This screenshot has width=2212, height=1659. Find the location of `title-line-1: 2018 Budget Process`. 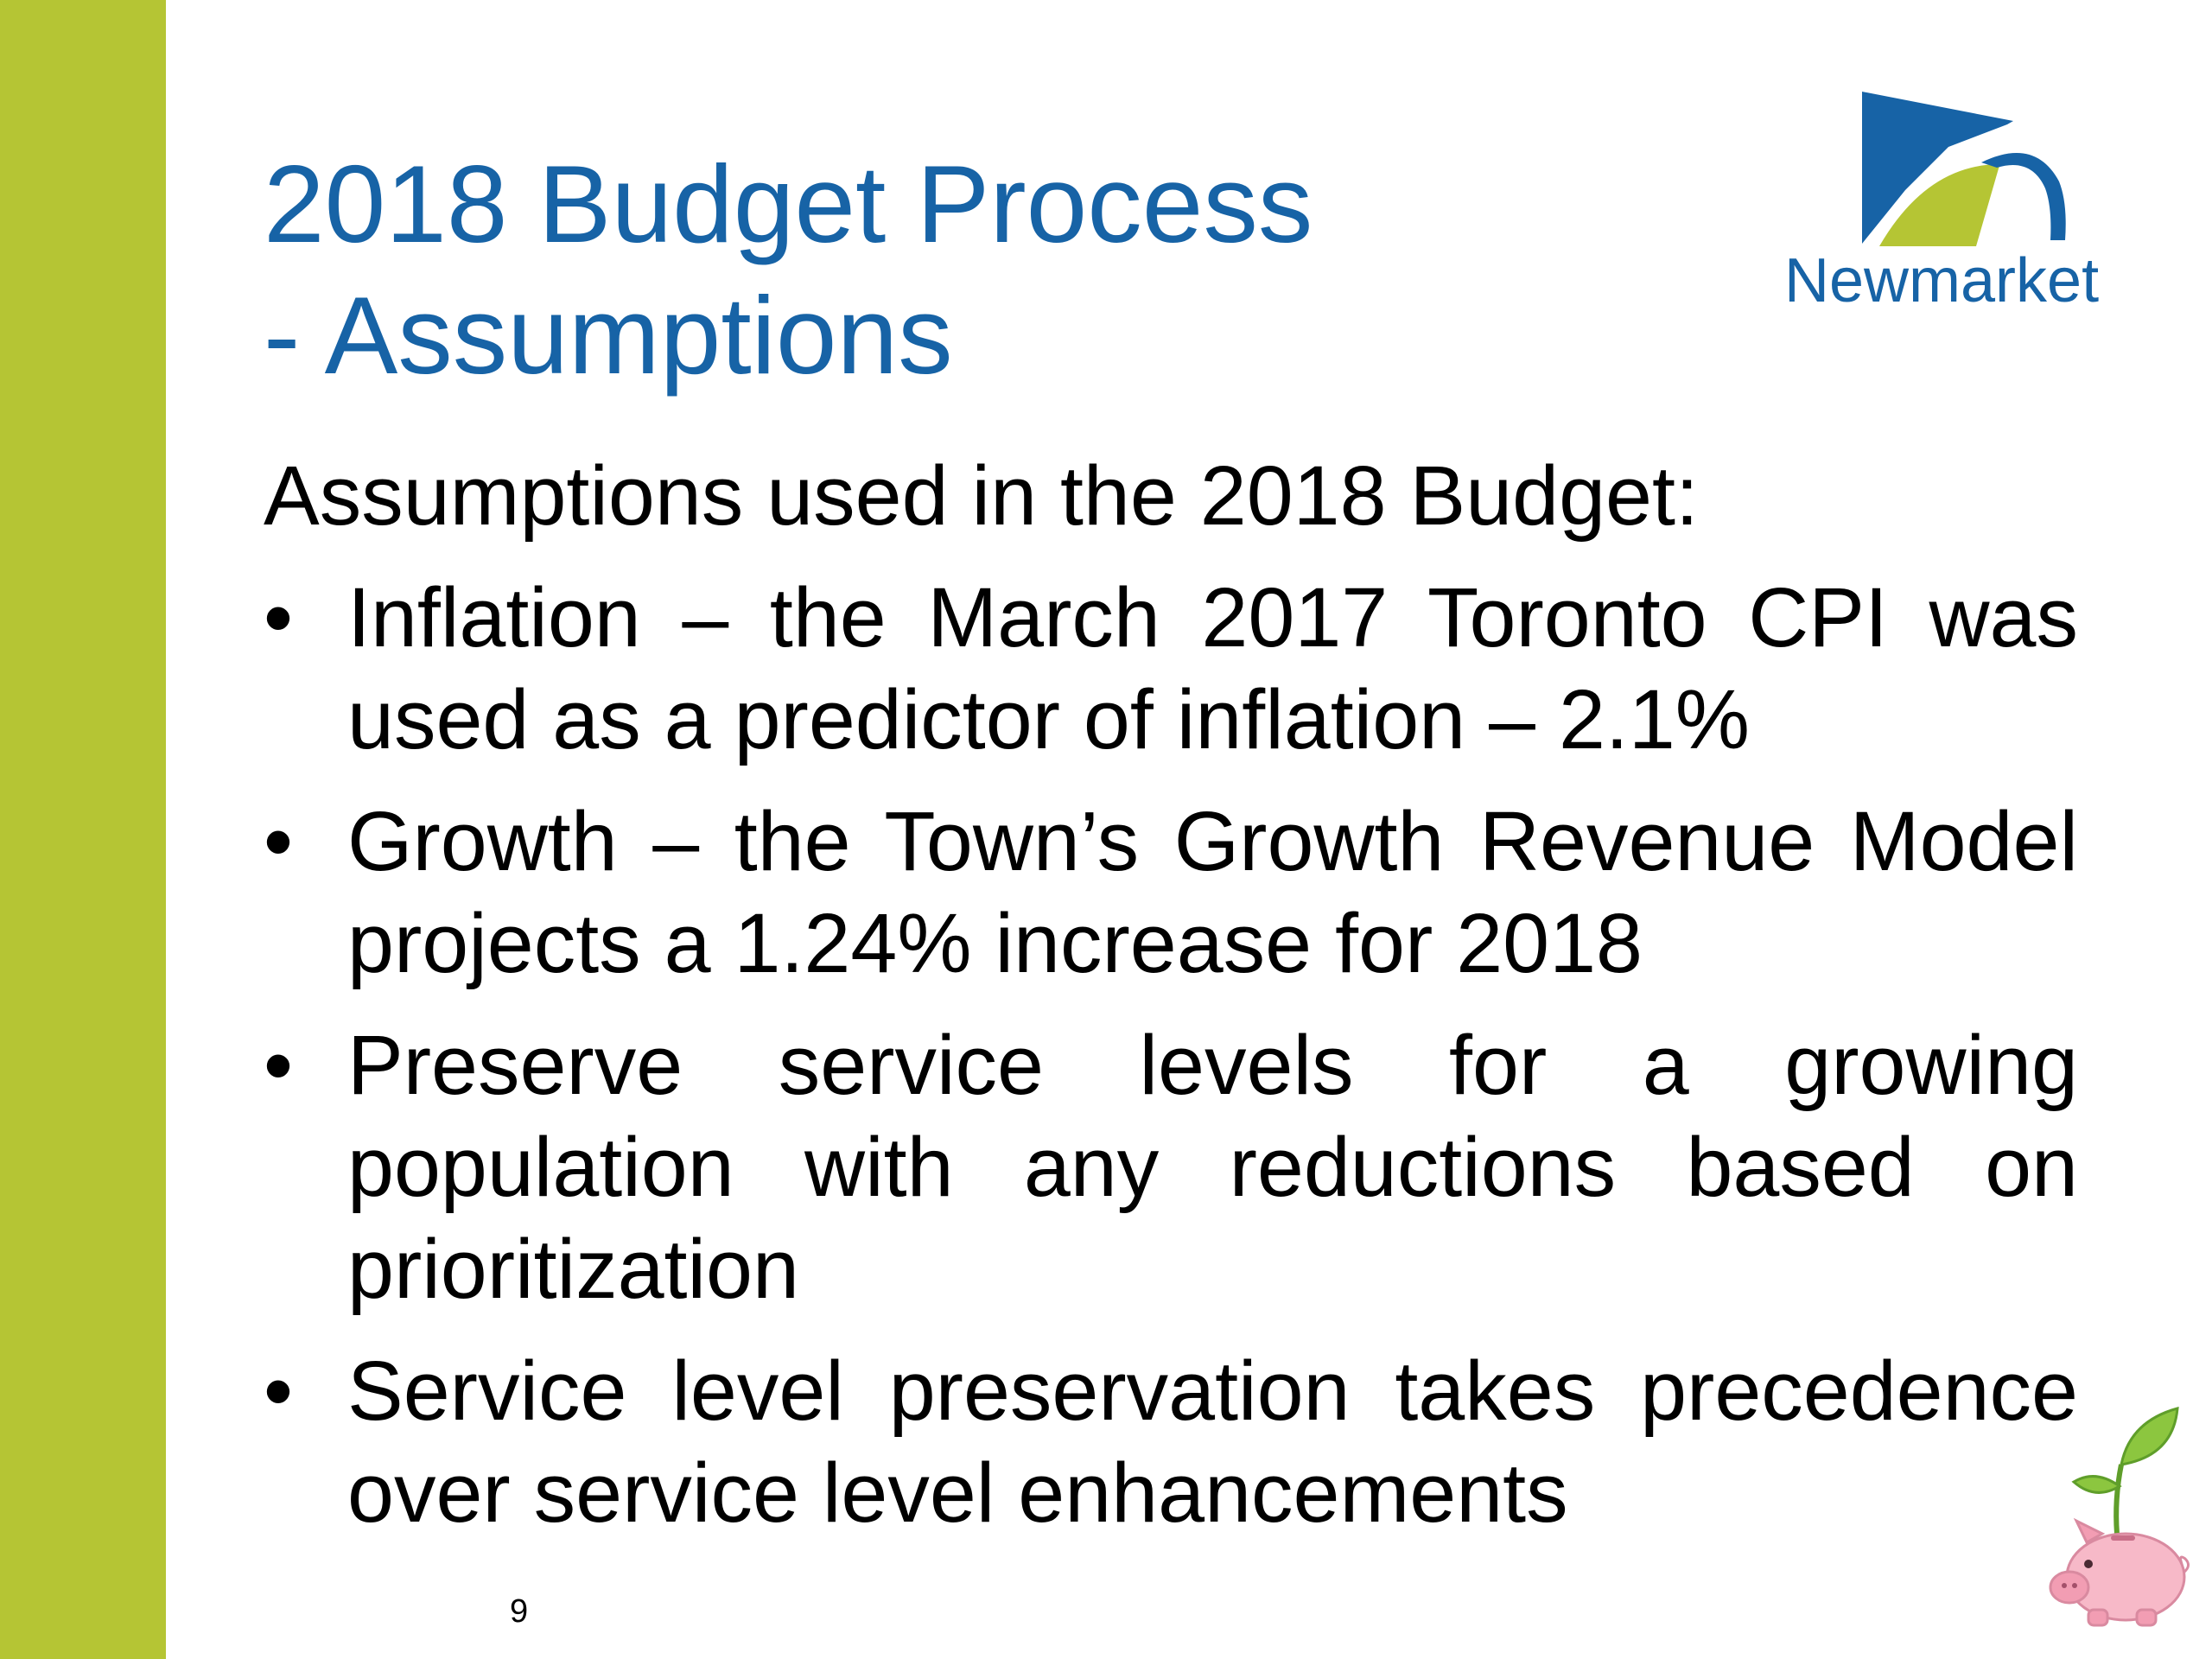

title-line-1: 2018 Budget Process is located at coordinates (788, 204).